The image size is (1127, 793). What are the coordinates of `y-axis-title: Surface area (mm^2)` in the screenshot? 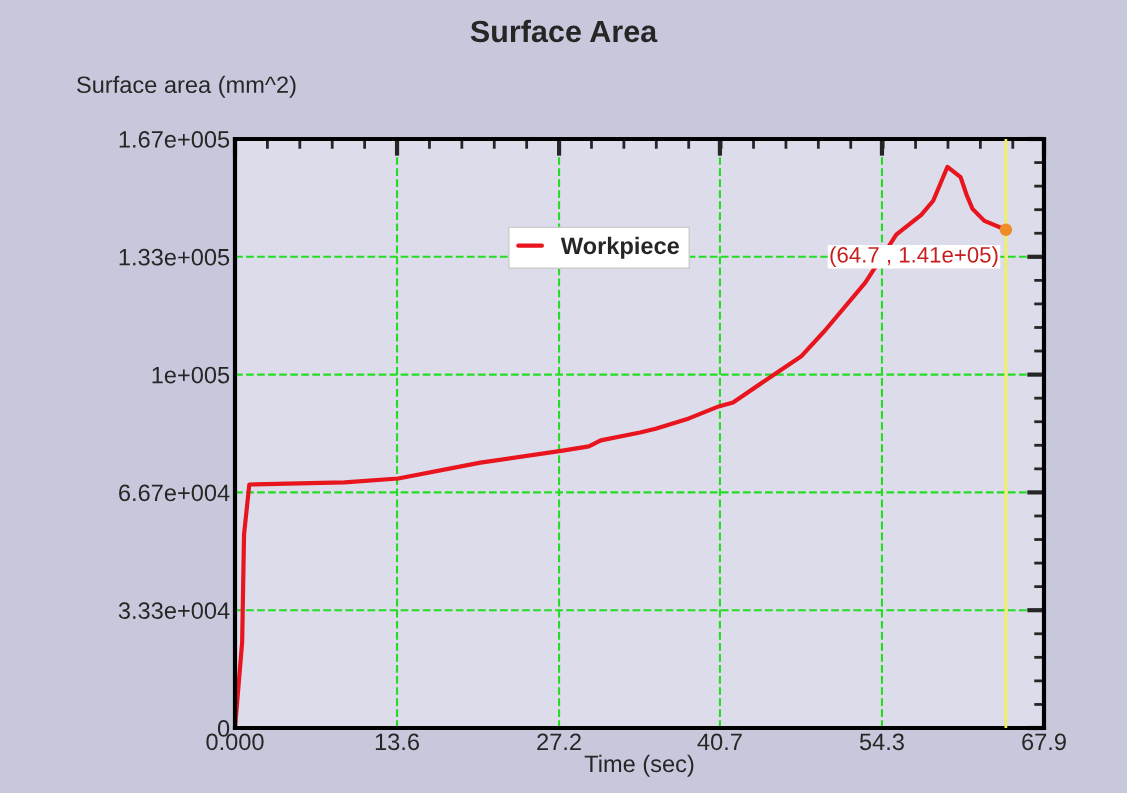 It's located at (186, 86).